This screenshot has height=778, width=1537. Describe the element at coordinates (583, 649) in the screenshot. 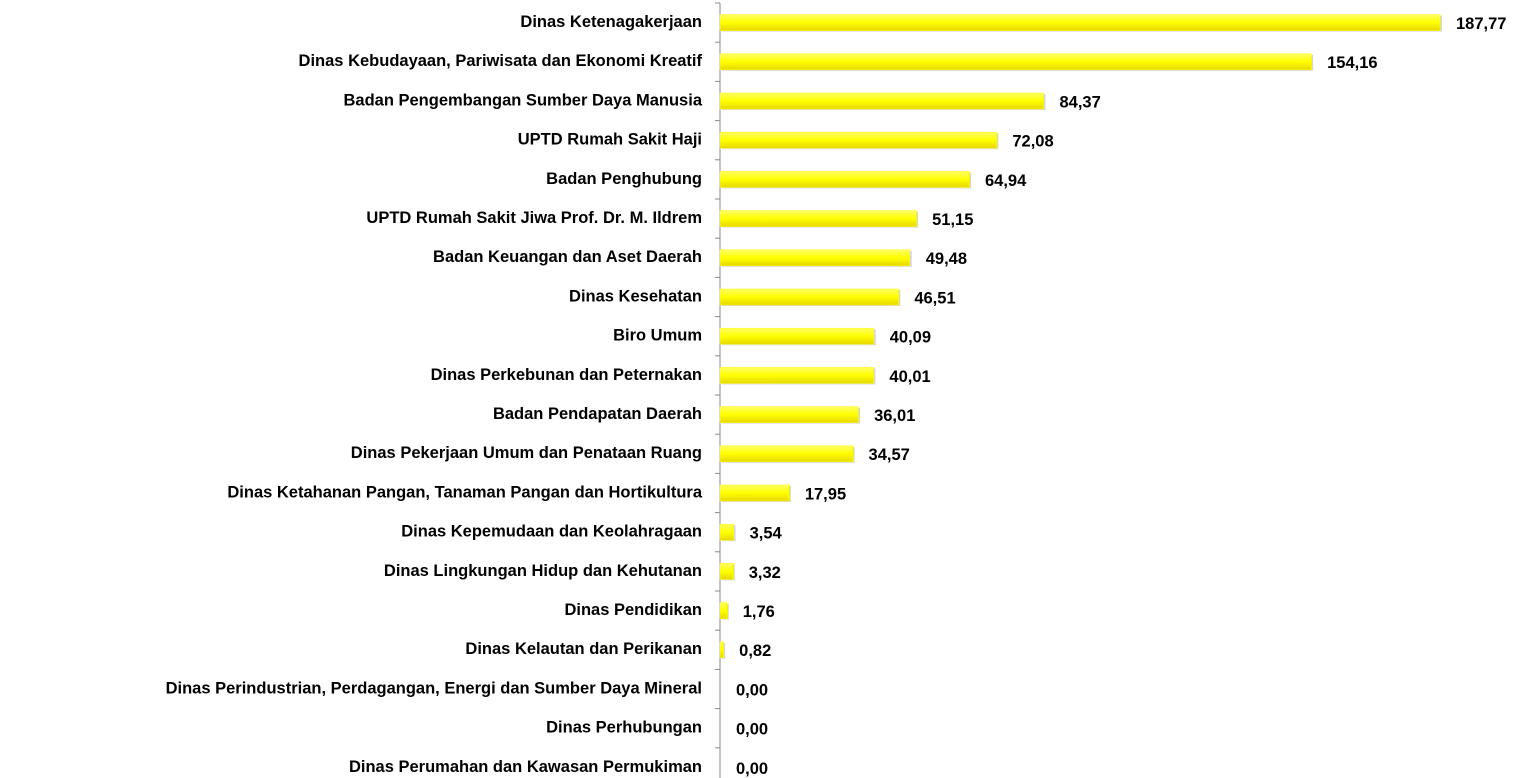

I see `category-label: Dinas Kelautan dan Perikanan` at that location.